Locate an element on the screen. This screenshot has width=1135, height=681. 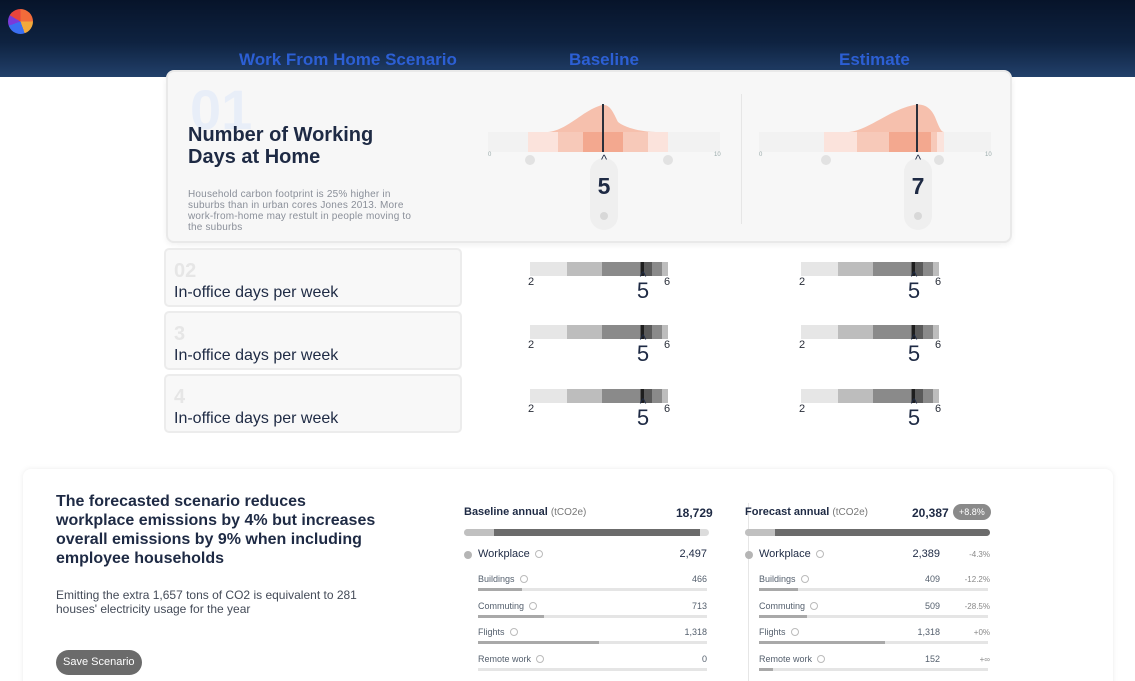
baseline-panel-title: Baseline annual (tCO2e) is located at coordinates (525, 512).